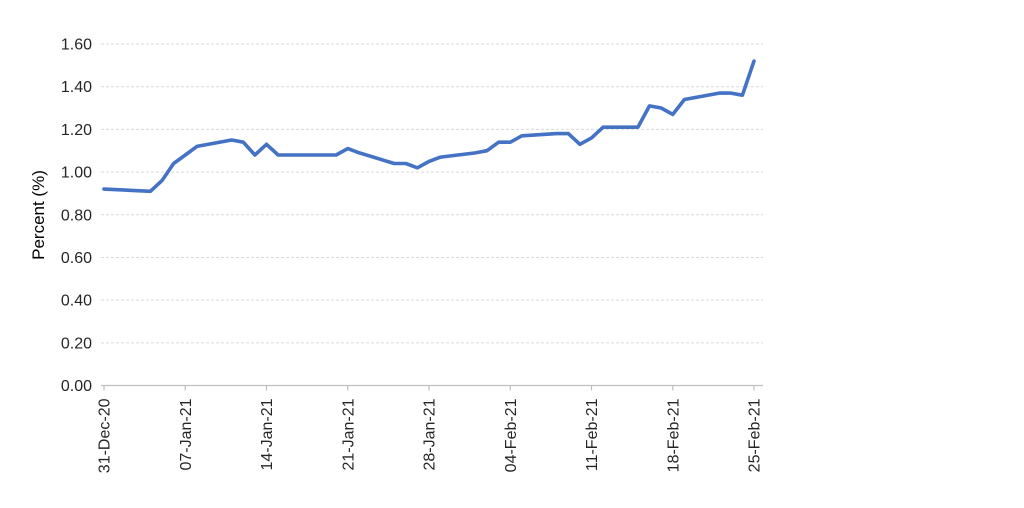 The height and width of the screenshot is (508, 1024). What do you see at coordinates (673, 435) in the screenshot?
I see `x-tick-label: 18-Feb-21` at bounding box center [673, 435].